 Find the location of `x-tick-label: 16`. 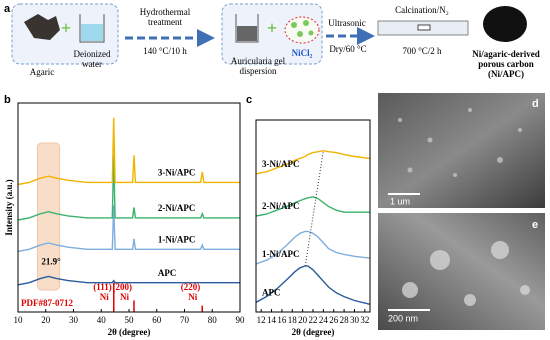

x-tick-label: 16 is located at coordinates (282, 320).